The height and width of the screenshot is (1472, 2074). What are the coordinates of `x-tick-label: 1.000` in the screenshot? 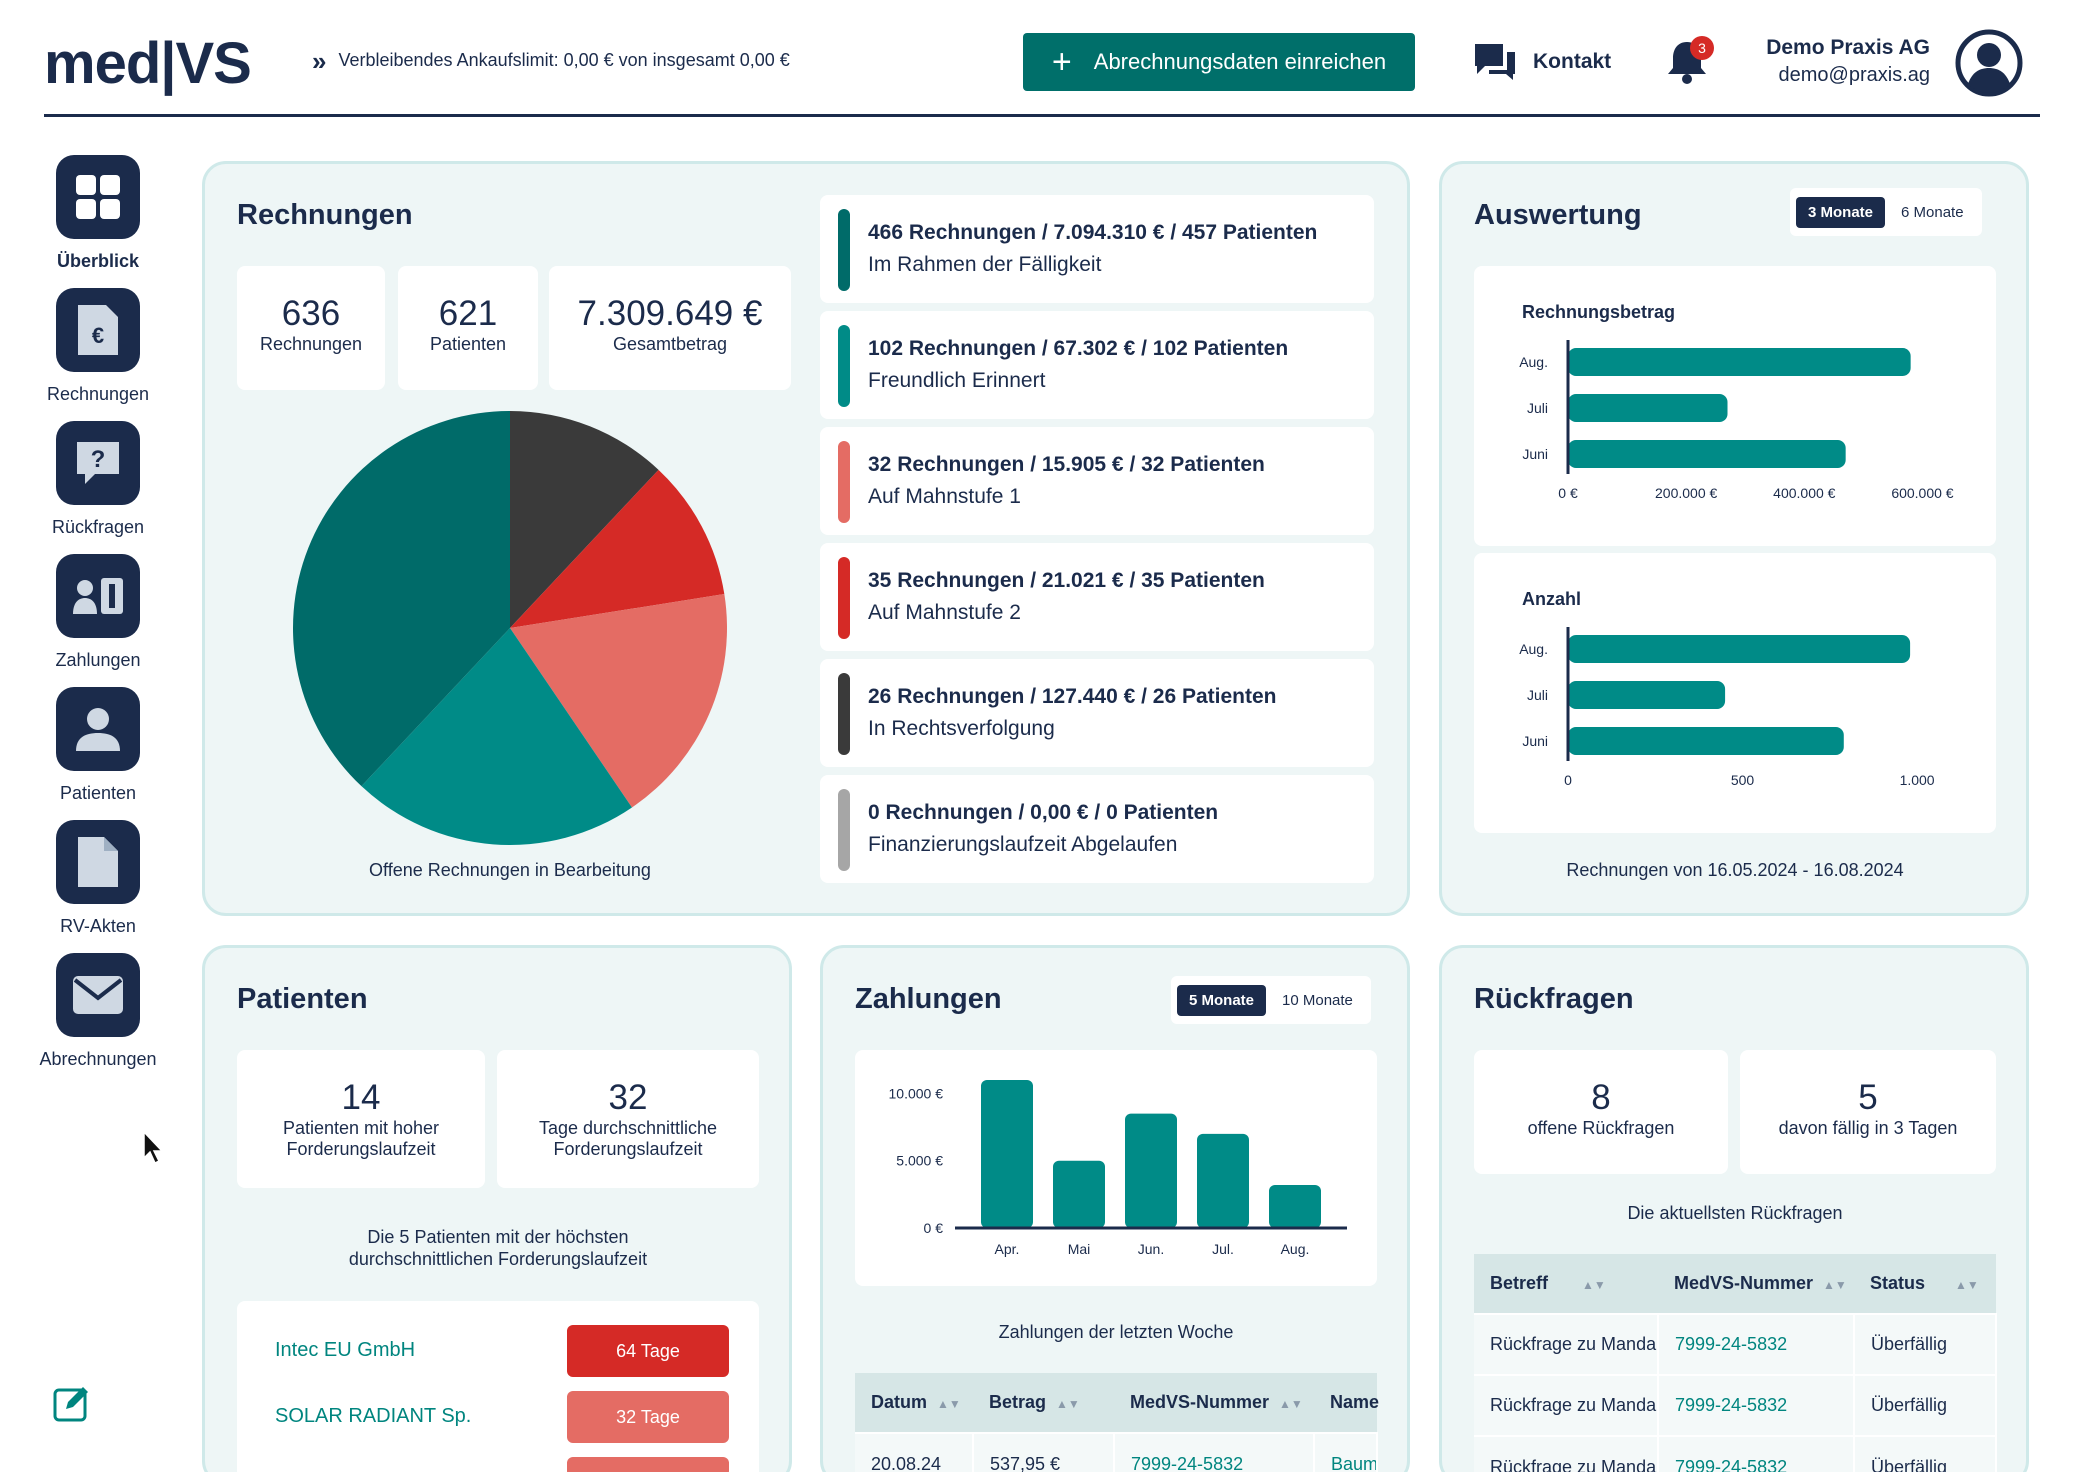 It's located at (1917, 780).